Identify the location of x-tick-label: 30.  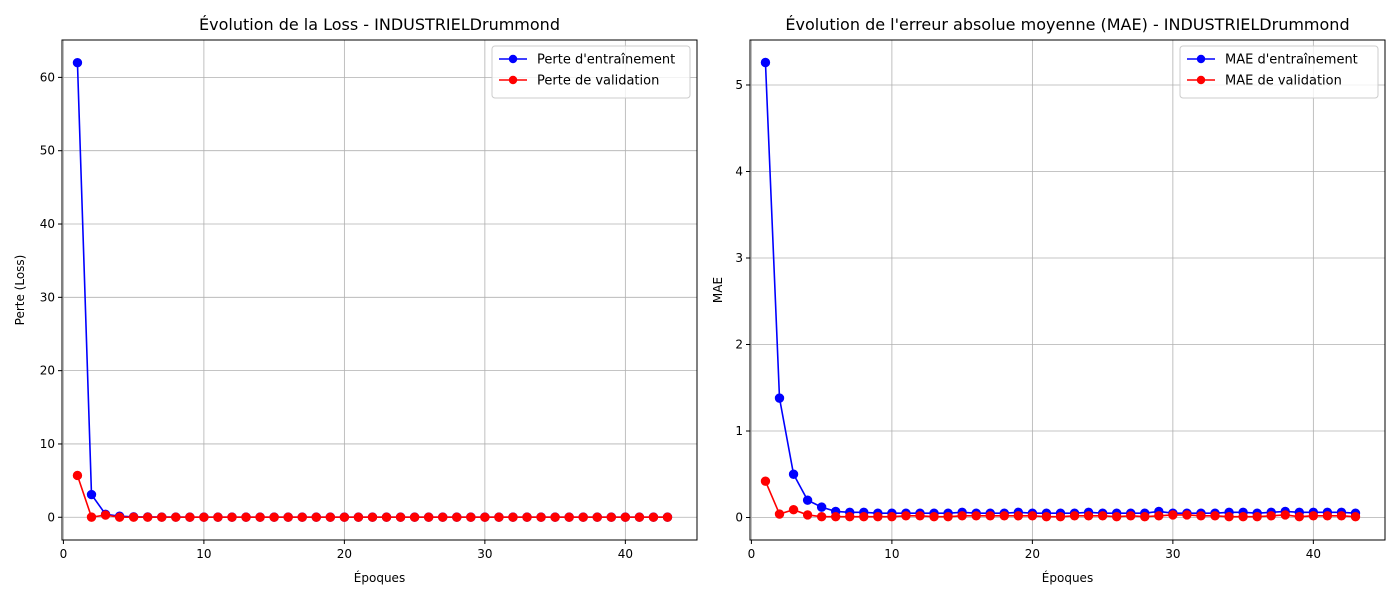
(1172, 554).